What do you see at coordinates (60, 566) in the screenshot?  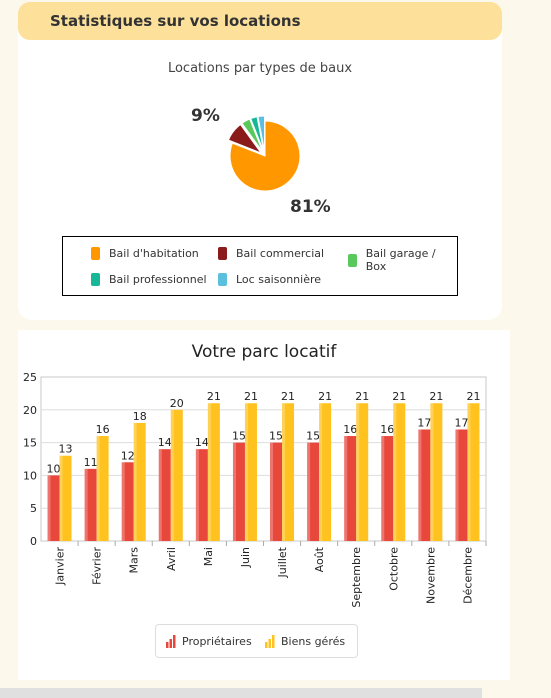 I see `x-tick-label: Janvier` at bounding box center [60, 566].